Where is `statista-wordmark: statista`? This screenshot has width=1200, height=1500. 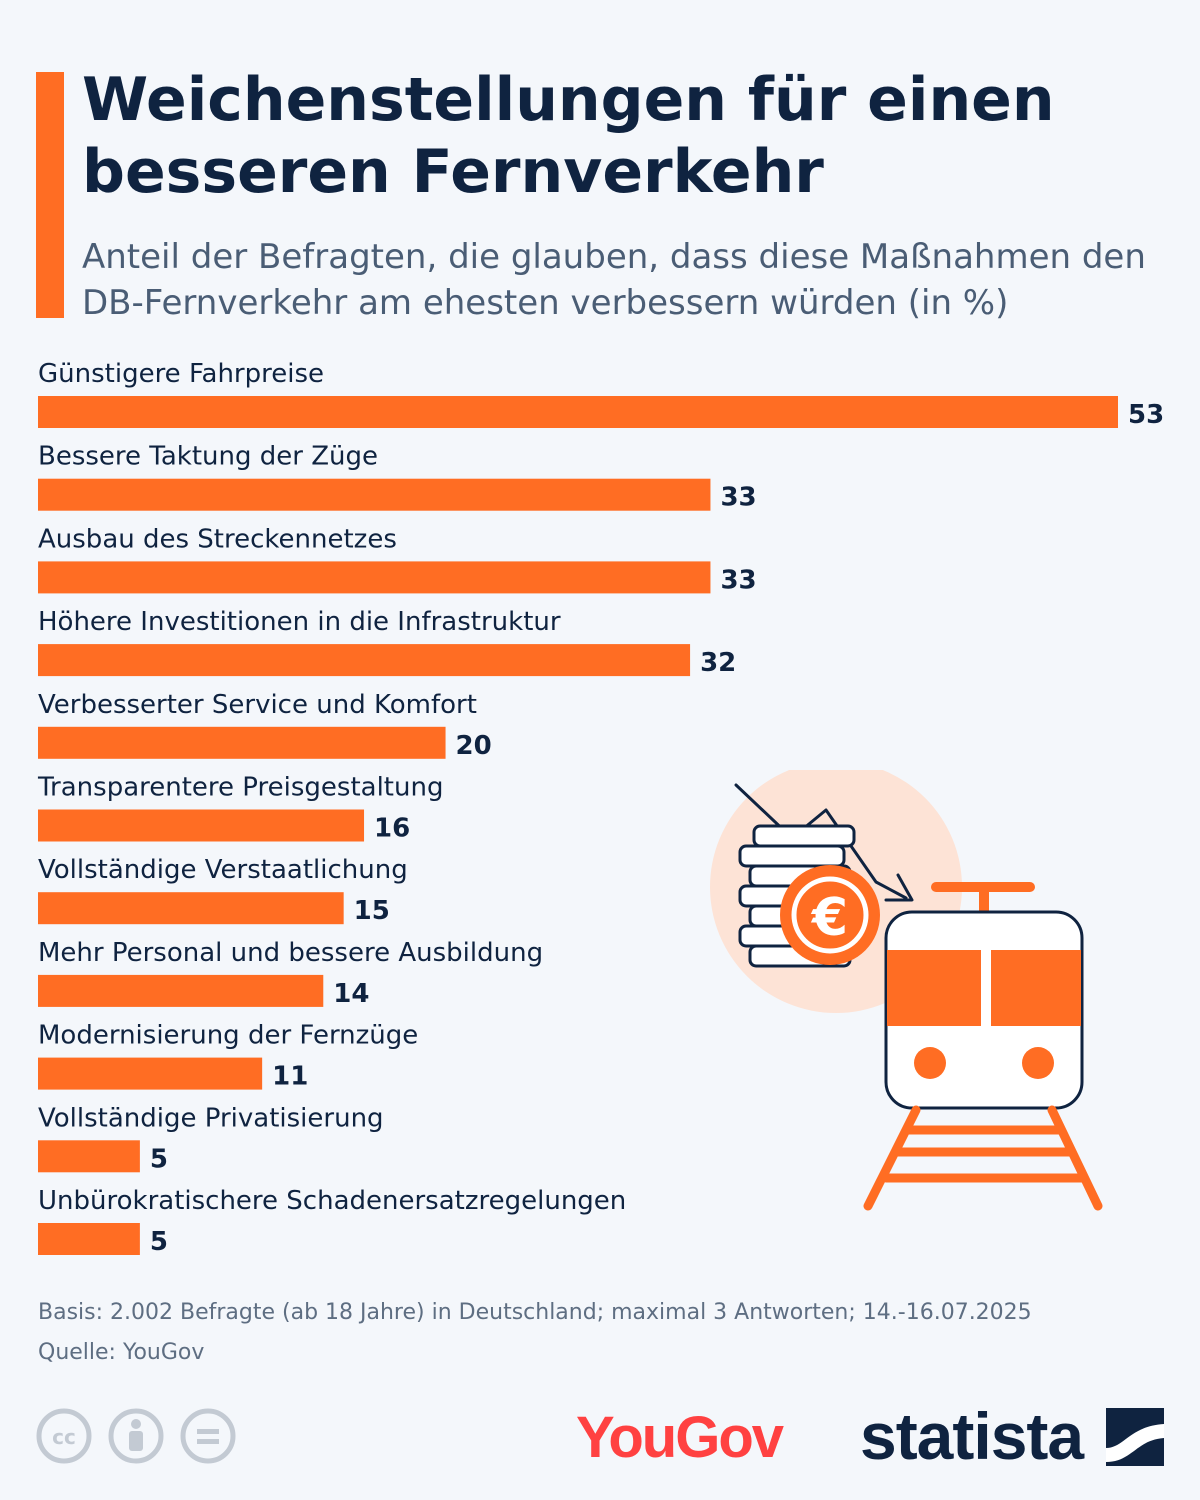 statista-wordmark: statista is located at coordinates (972, 1436).